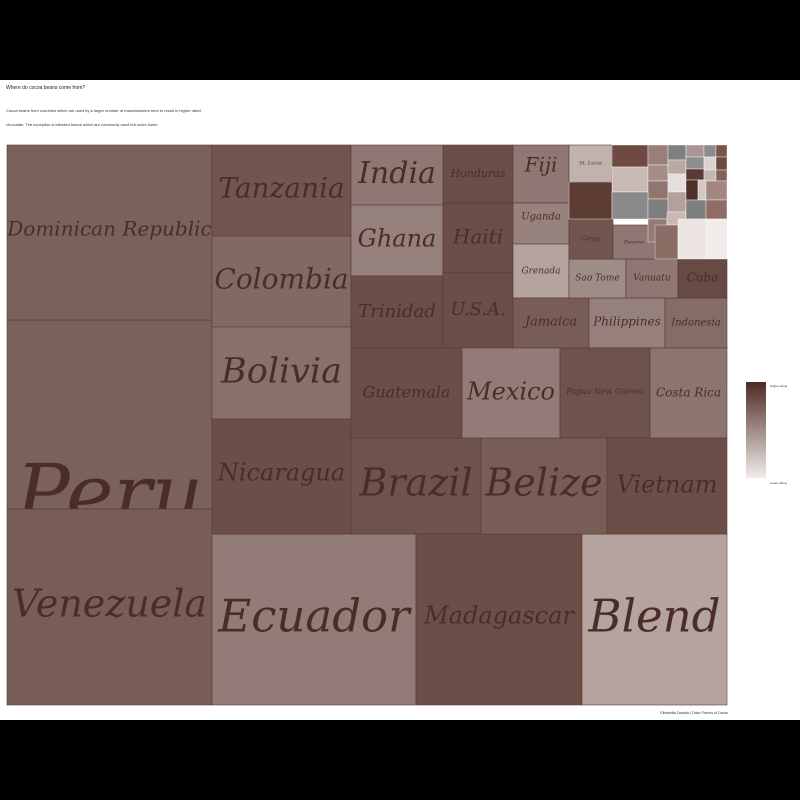 This screenshot has height=800, width=800. I want to click on tile-label-belize: Belize, so click(543, 483).